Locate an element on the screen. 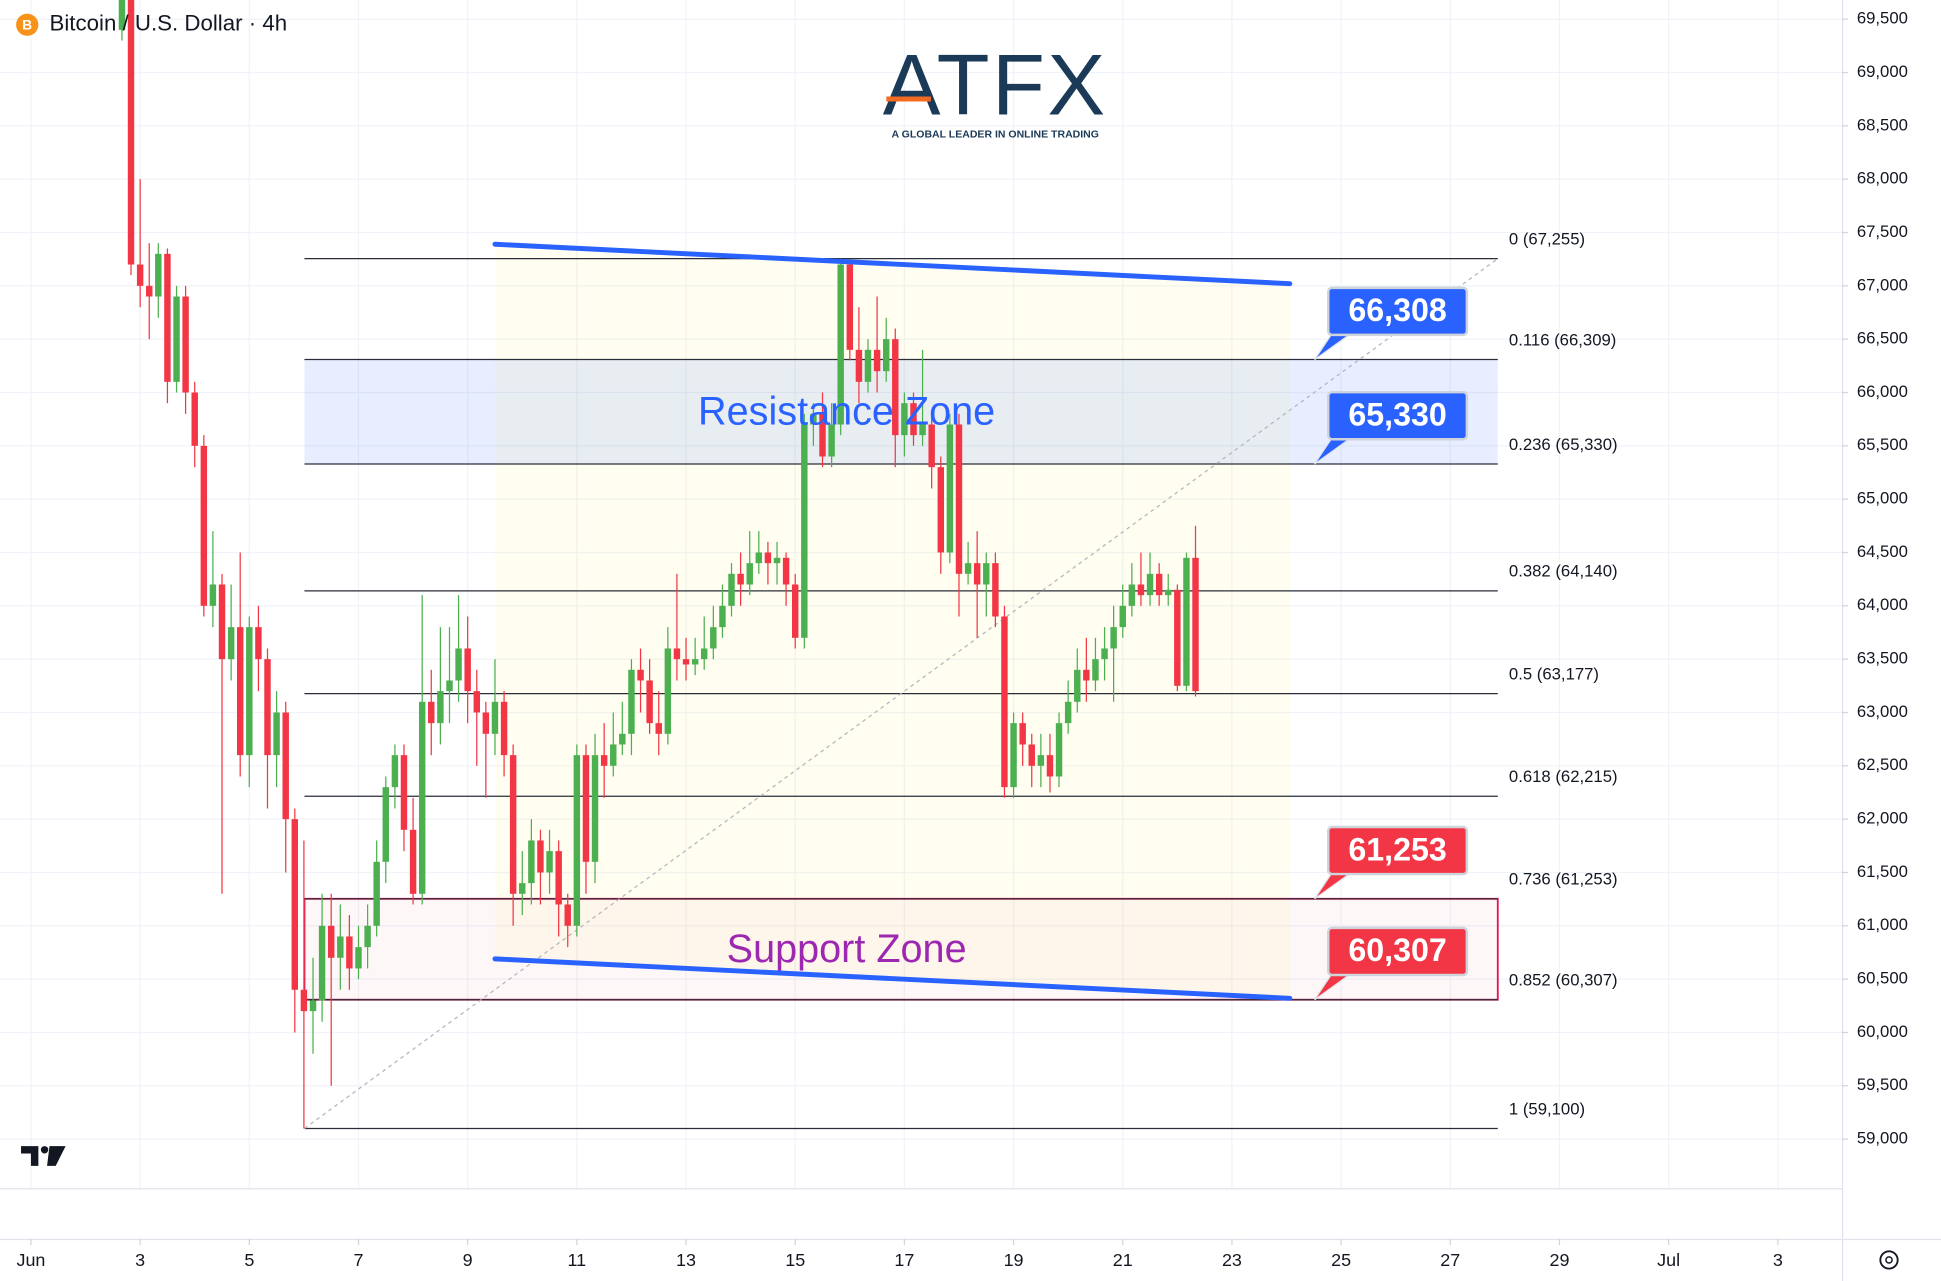 The image size is (1941, 1281). logo: ATFX is located at coordinates (995, 85).